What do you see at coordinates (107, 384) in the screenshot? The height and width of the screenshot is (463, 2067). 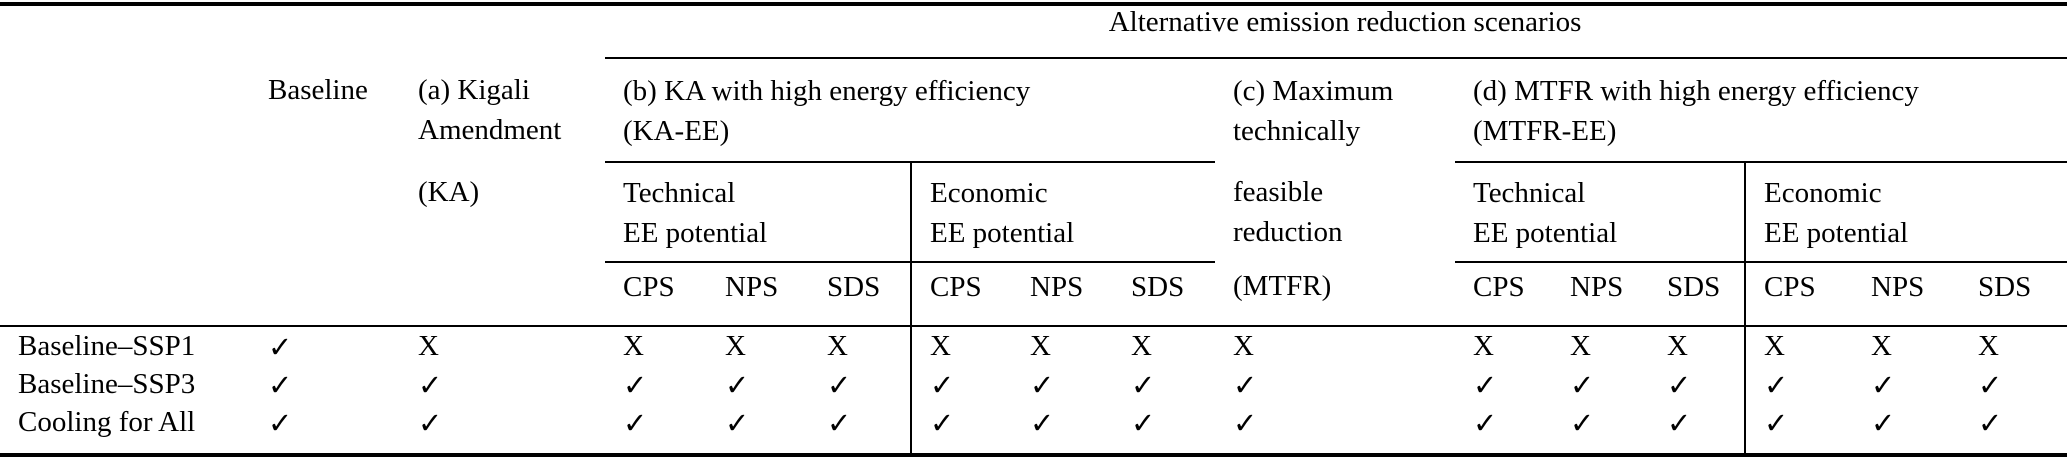 I see `row-label: Baseline–SSP3` at bounding box center [107, 384].